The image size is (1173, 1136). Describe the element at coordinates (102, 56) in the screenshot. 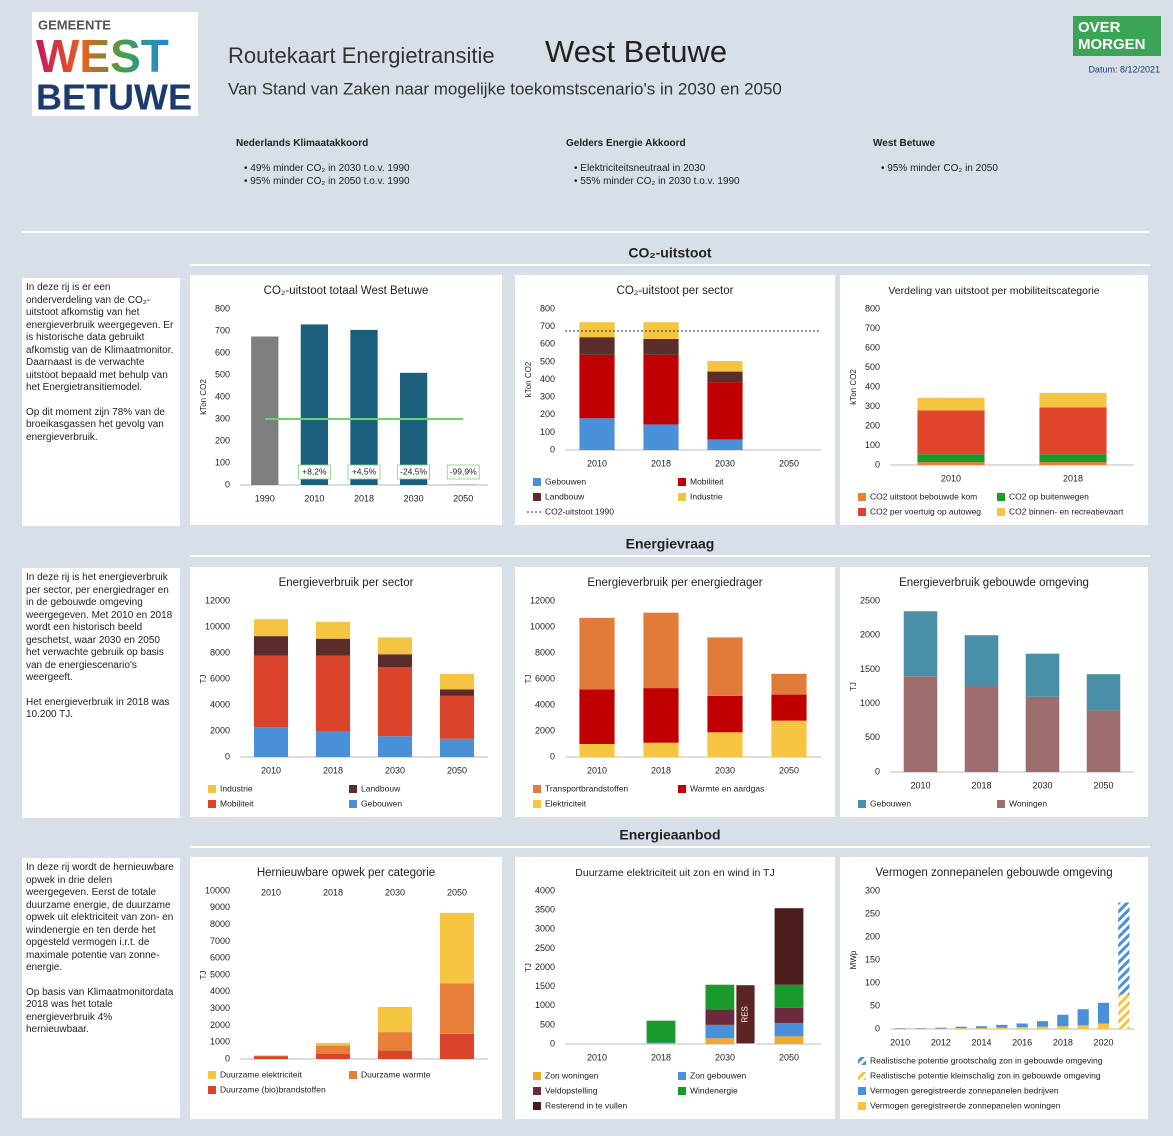

I see `logo-middle: WEST` at that location.